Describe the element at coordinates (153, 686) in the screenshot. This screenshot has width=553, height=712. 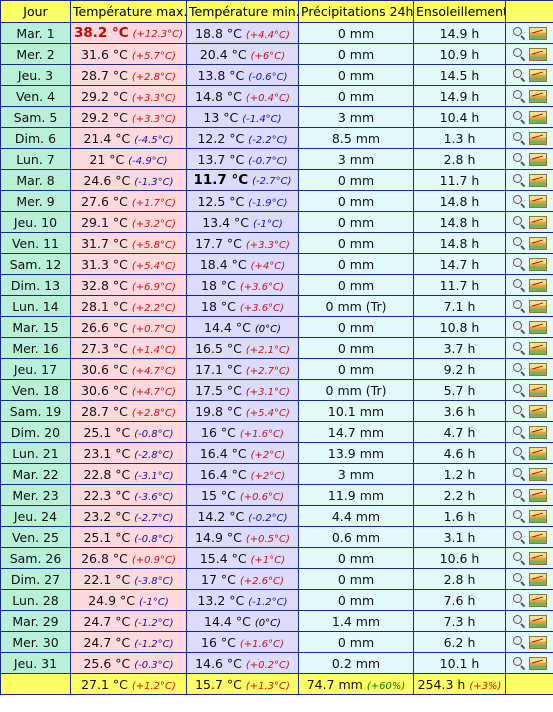
I see `total-tmax-anomaly: (+1.2°C)` at that location.